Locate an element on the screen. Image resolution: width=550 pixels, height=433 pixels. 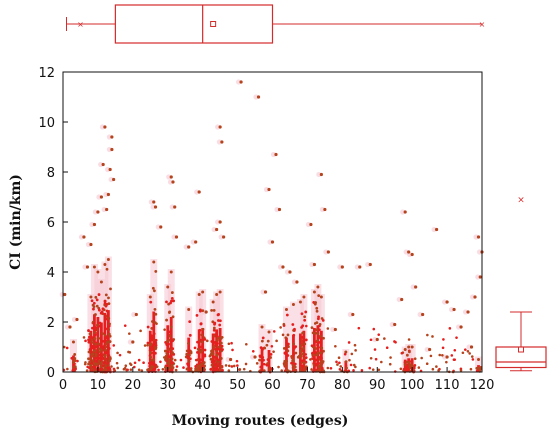
x-tick-label-80: 80 is located at coordinates (342, 385).